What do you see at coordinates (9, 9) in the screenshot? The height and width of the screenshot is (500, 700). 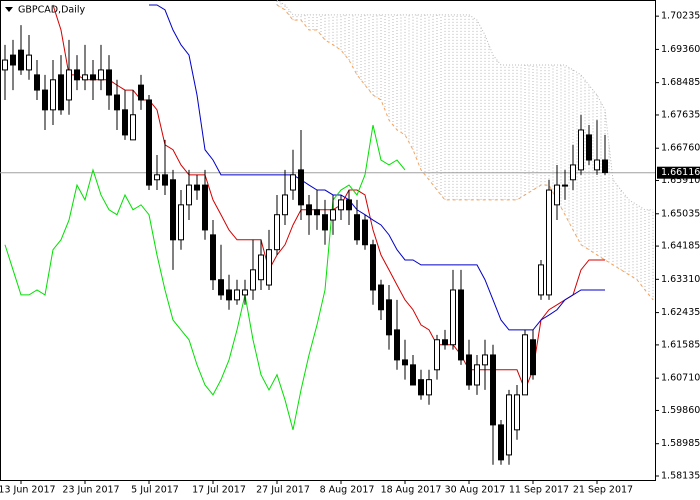 I see `menu-triangle` at bounding box center [9, 9].